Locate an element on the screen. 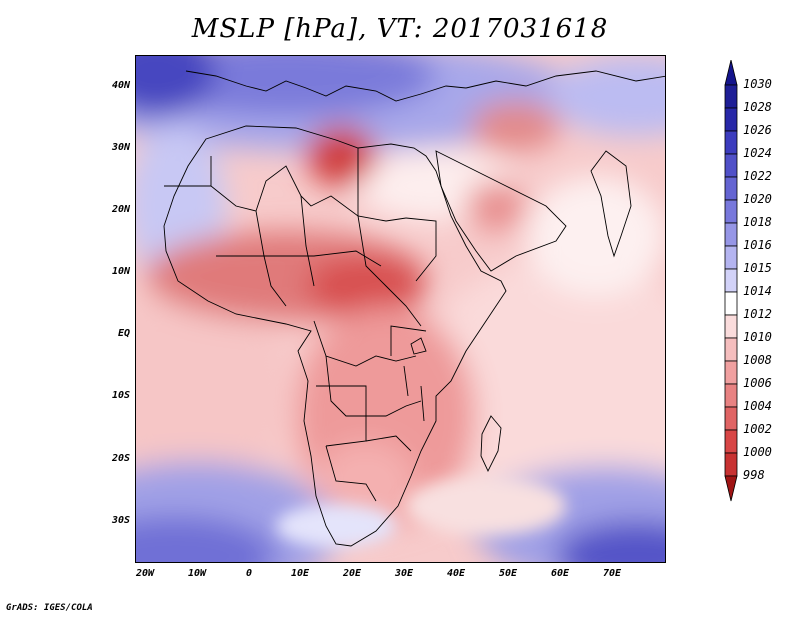 This screenshot has width=800, height=618. colorbar-label-1000: 1000 is located at coordinates (757, 452).